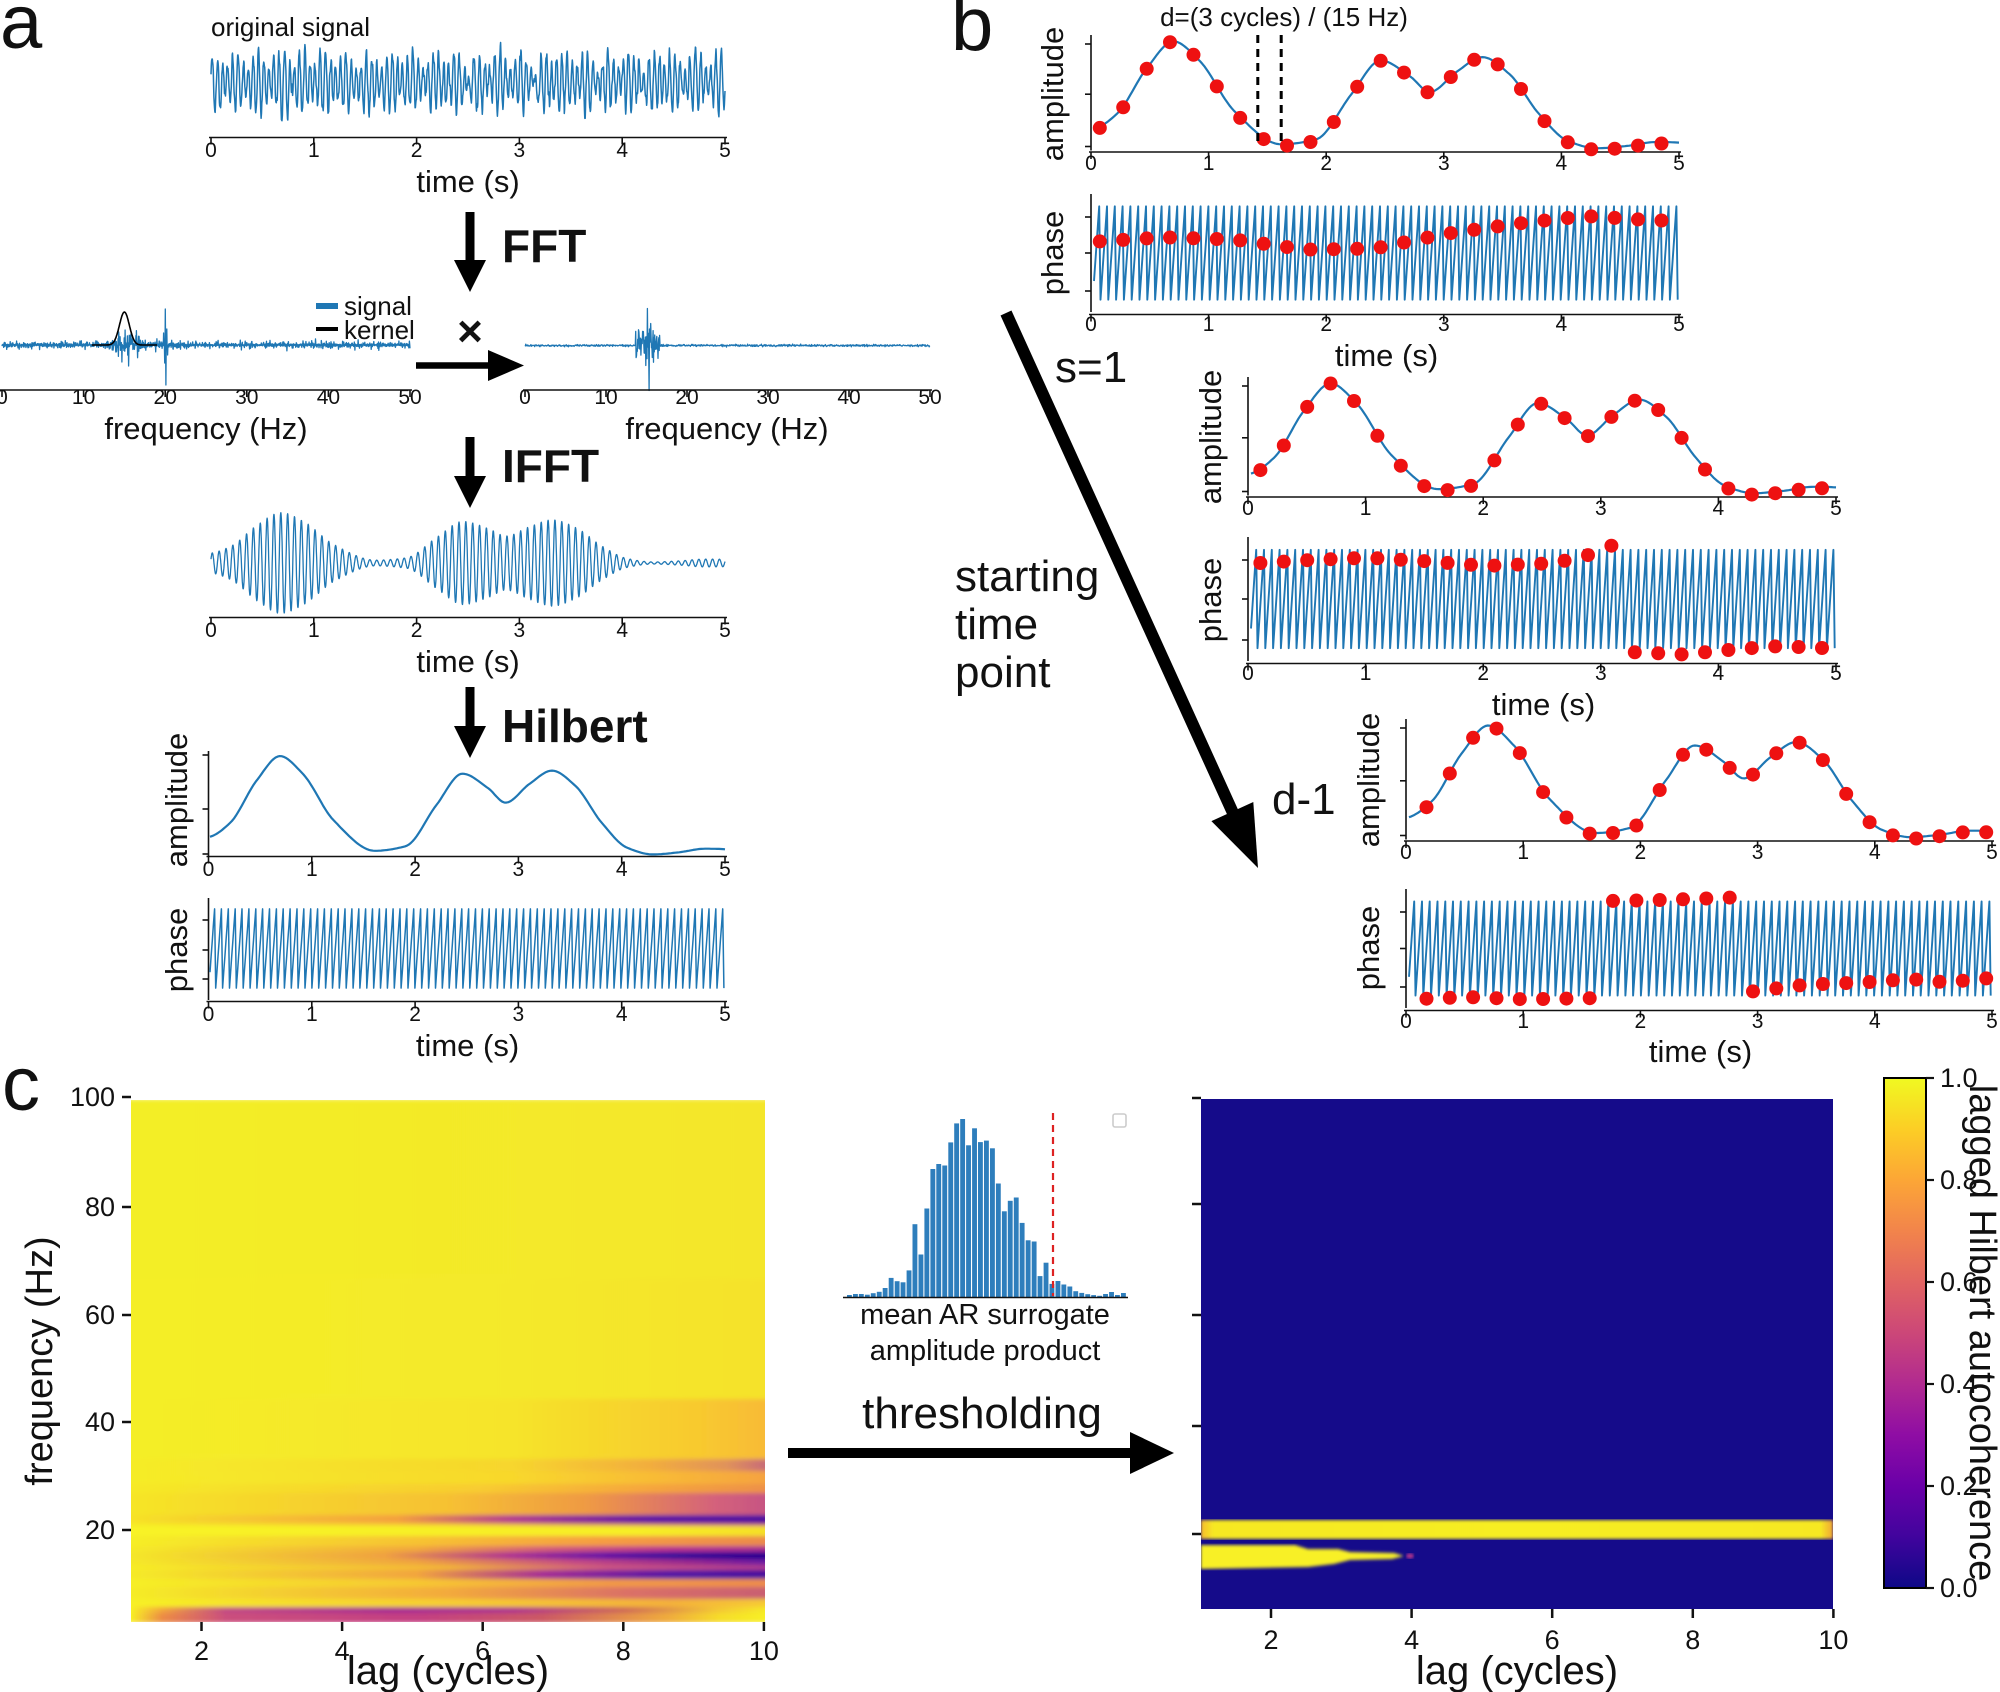 Image resolution: width=2000 pixels, height=1692 pixels. What do you see at coordinates (1959, 1588) in the screenshot?
I see `svg-text: 0.0` at bounding box center [1959, 1588].